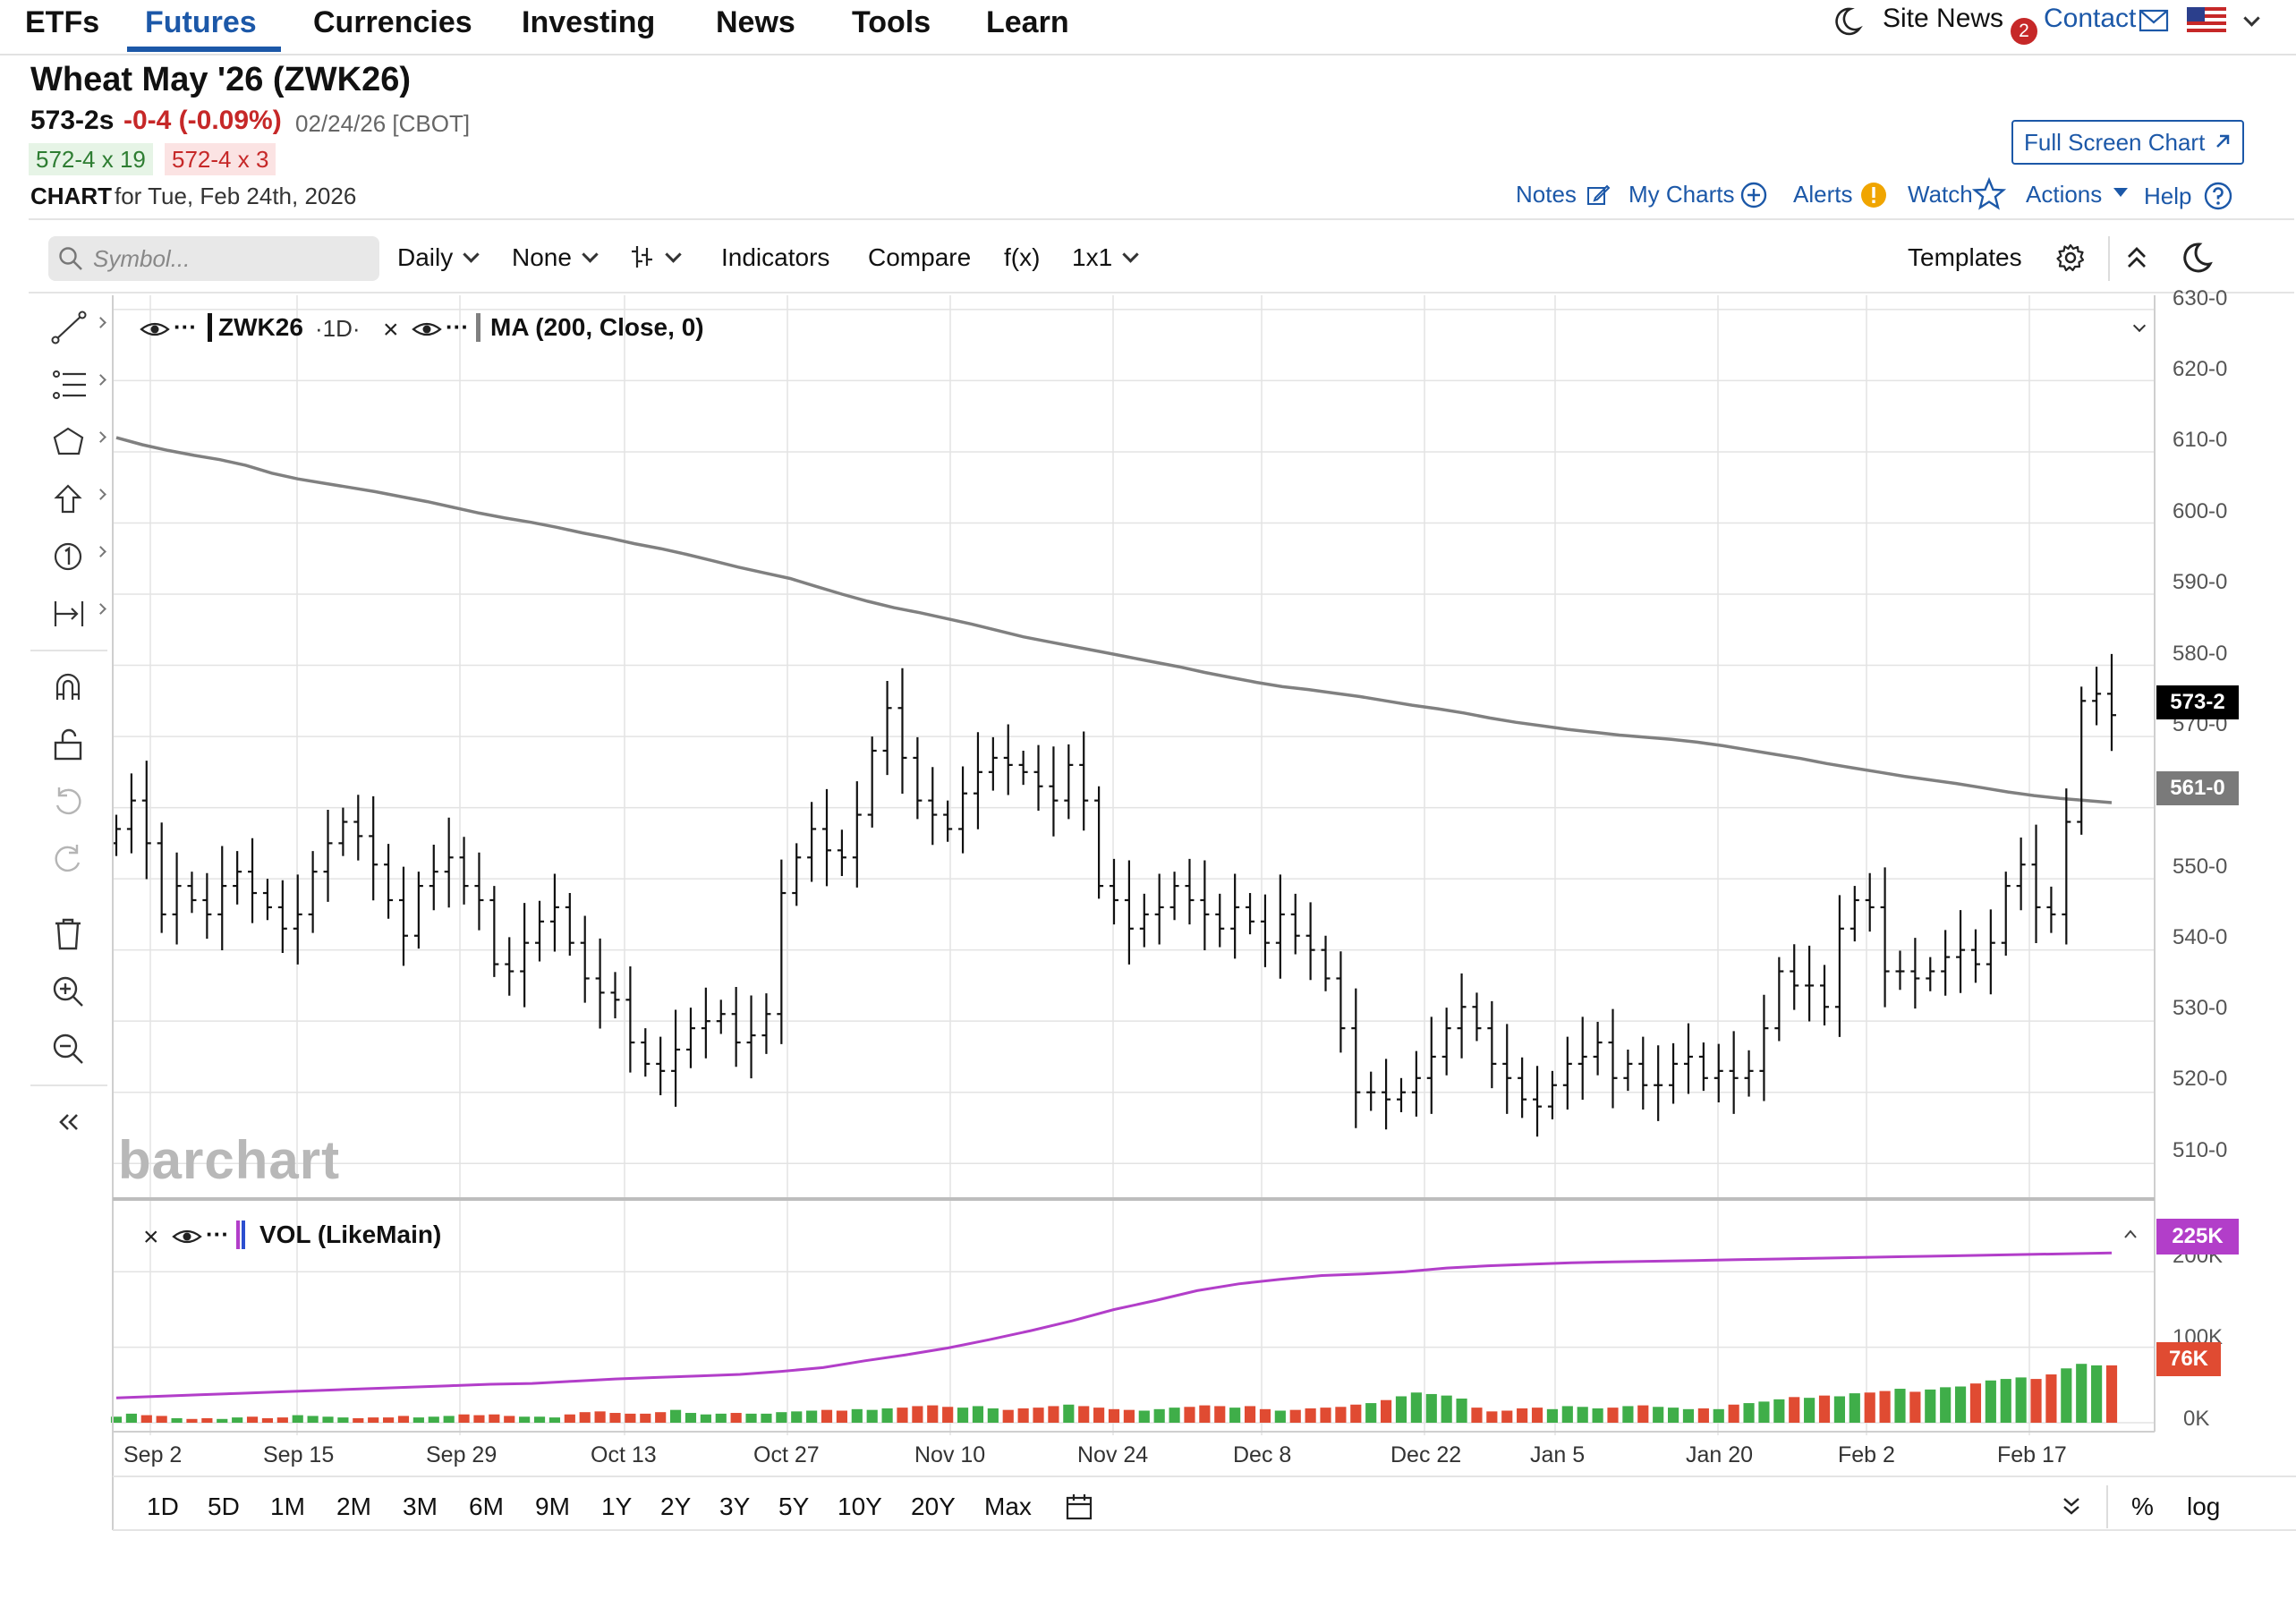  Describe the element at coordinates (287, 1506) in the screenshot. I see `range-1m: 1M` at that location.